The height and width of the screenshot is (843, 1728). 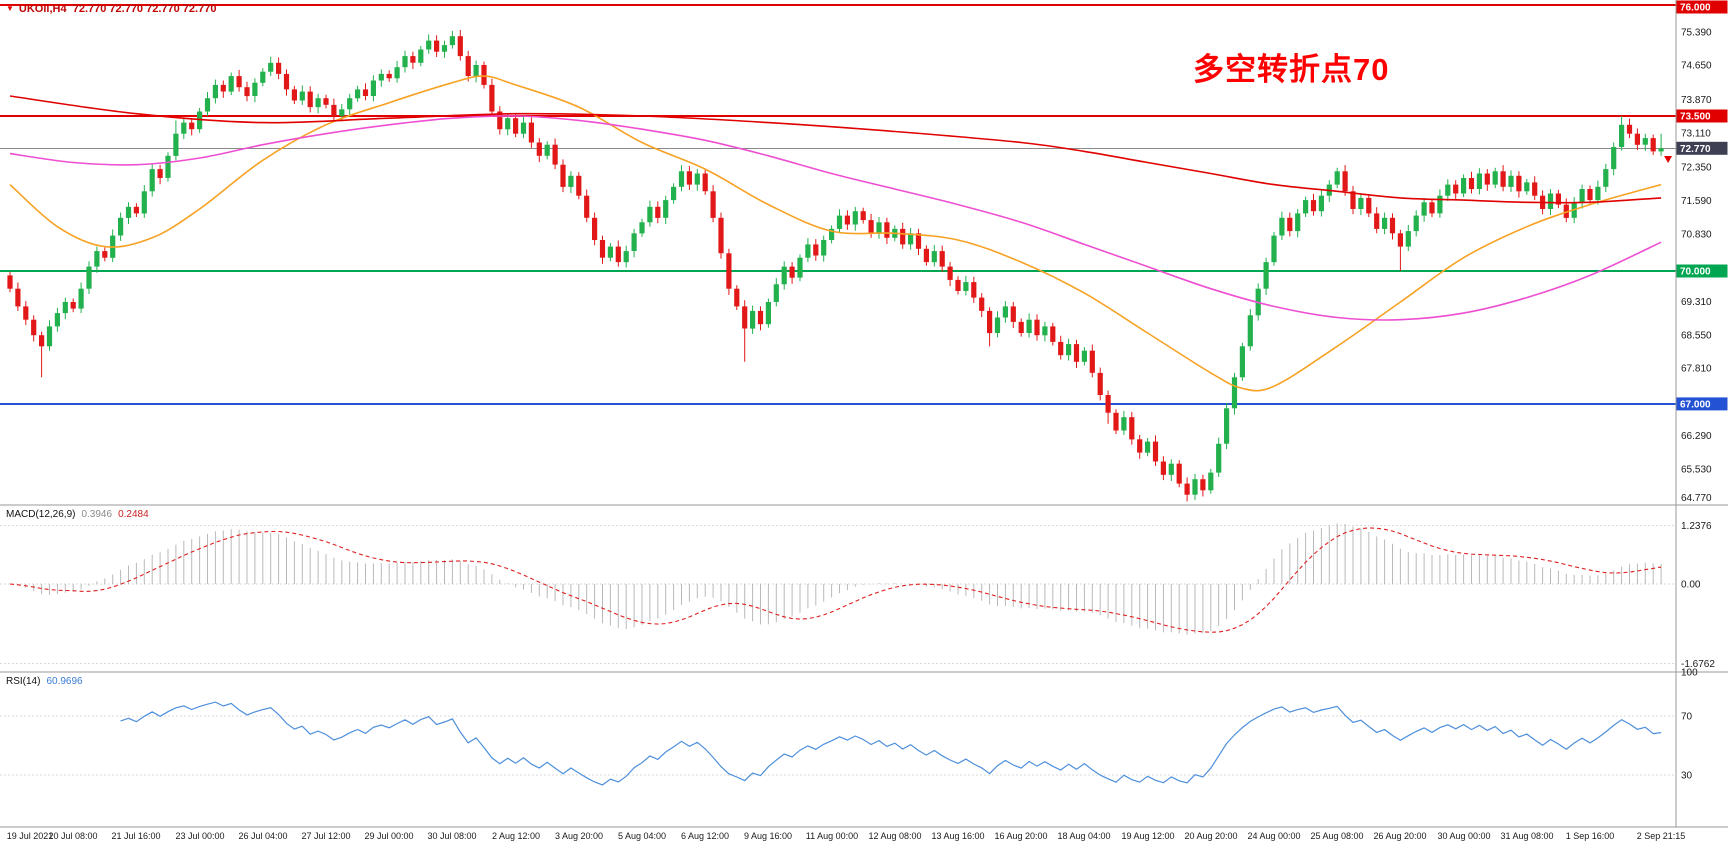 I want to click on price-badge-label: 72.770, so click(x=1695, y=149).